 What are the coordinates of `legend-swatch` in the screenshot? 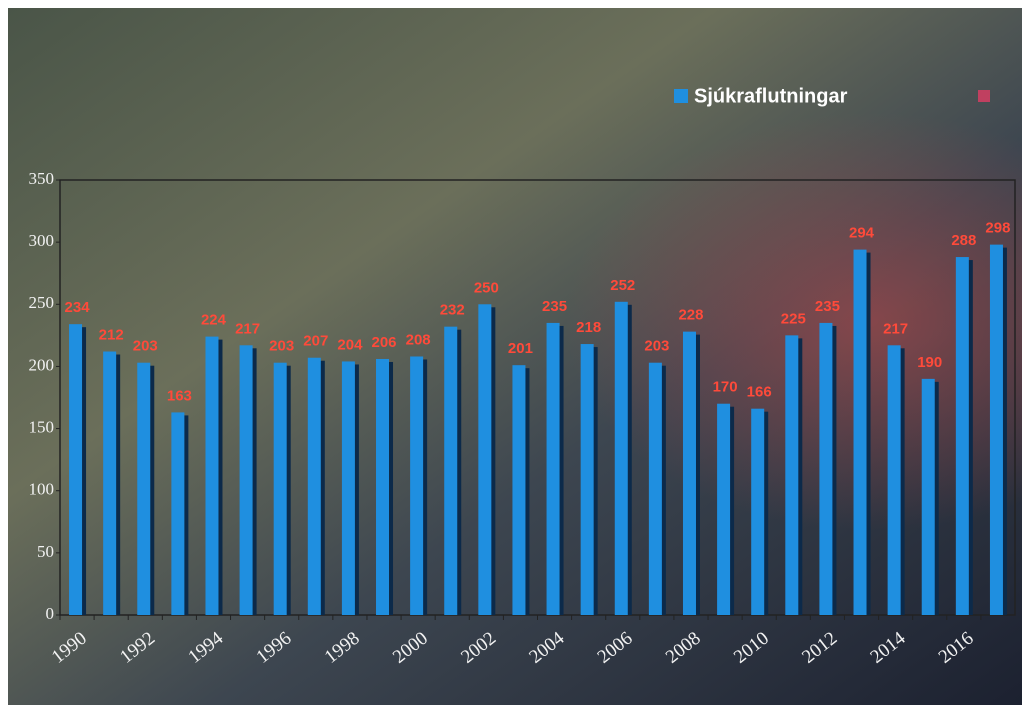 It's located at (681, 96).